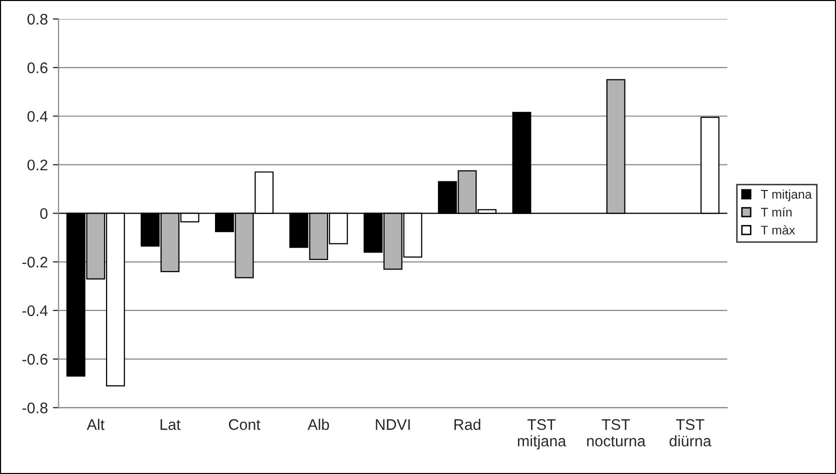 This screenshot has width=836, height=474. What do you see at coordinates (170, 424) in the screenshot?
I see `x-tick-label: Lat` at bounding box center [170, 424].